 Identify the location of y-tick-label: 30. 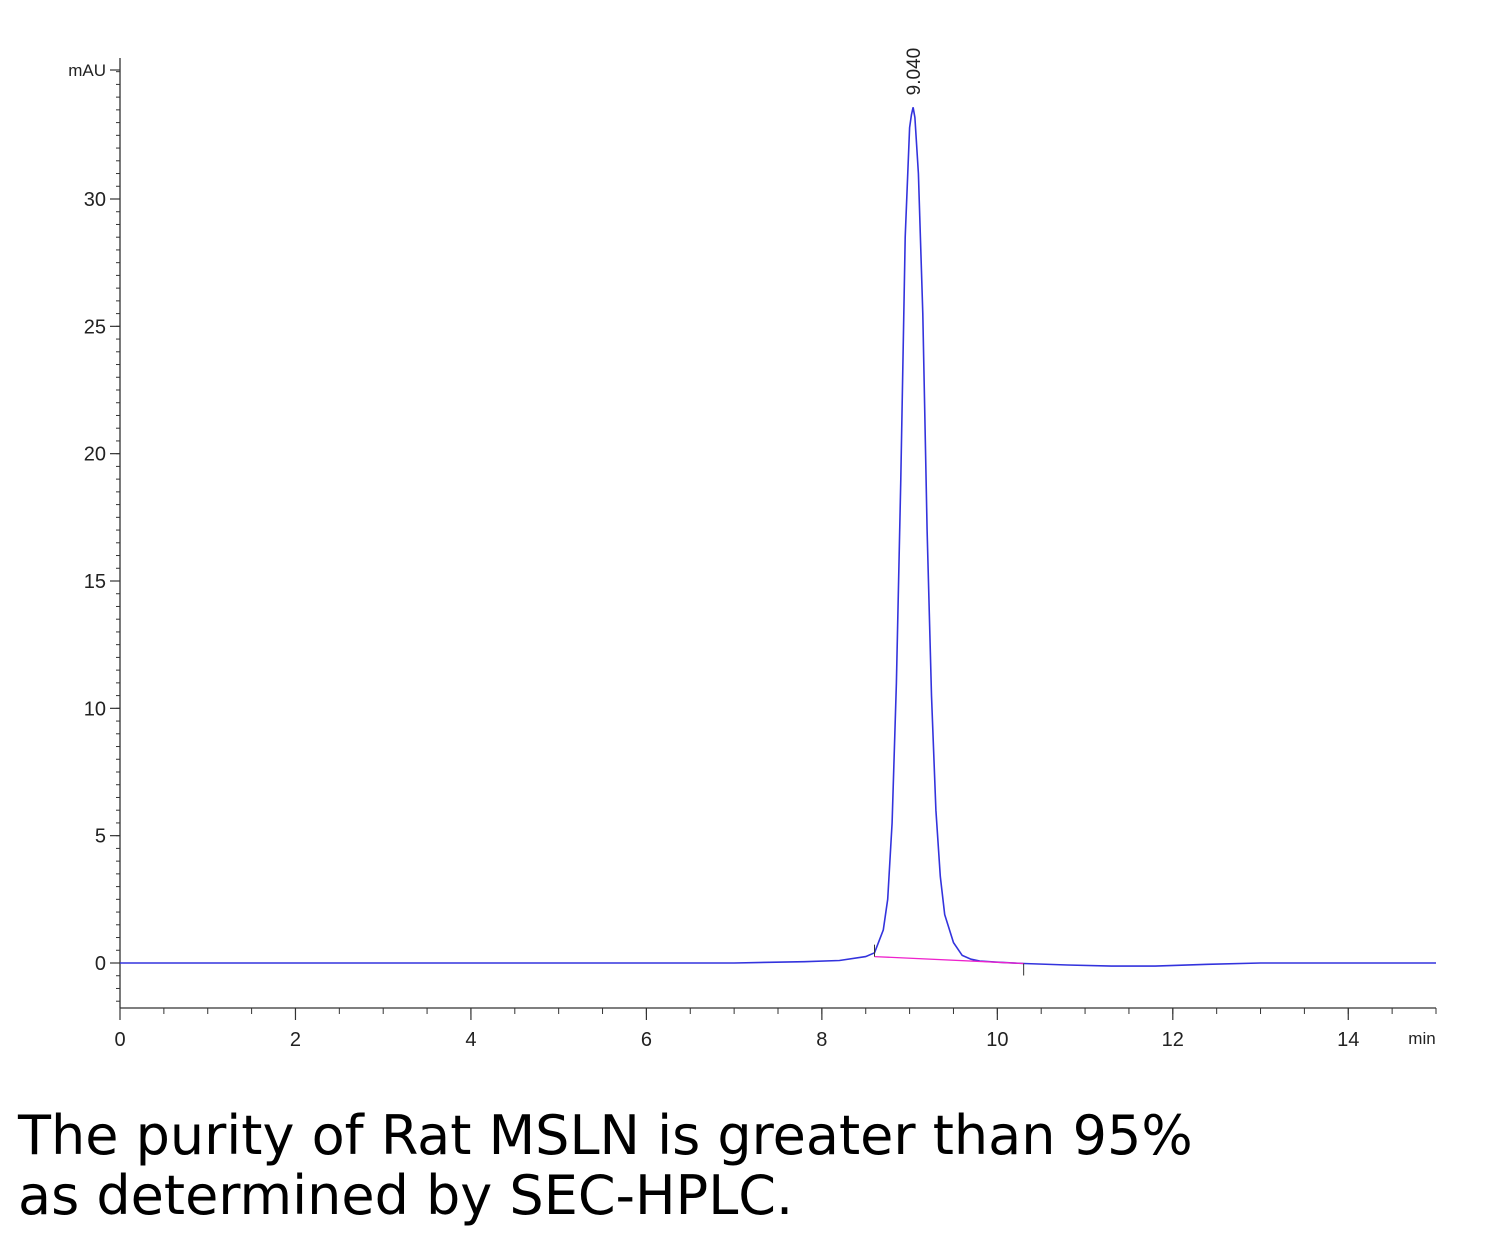
(95, 200).